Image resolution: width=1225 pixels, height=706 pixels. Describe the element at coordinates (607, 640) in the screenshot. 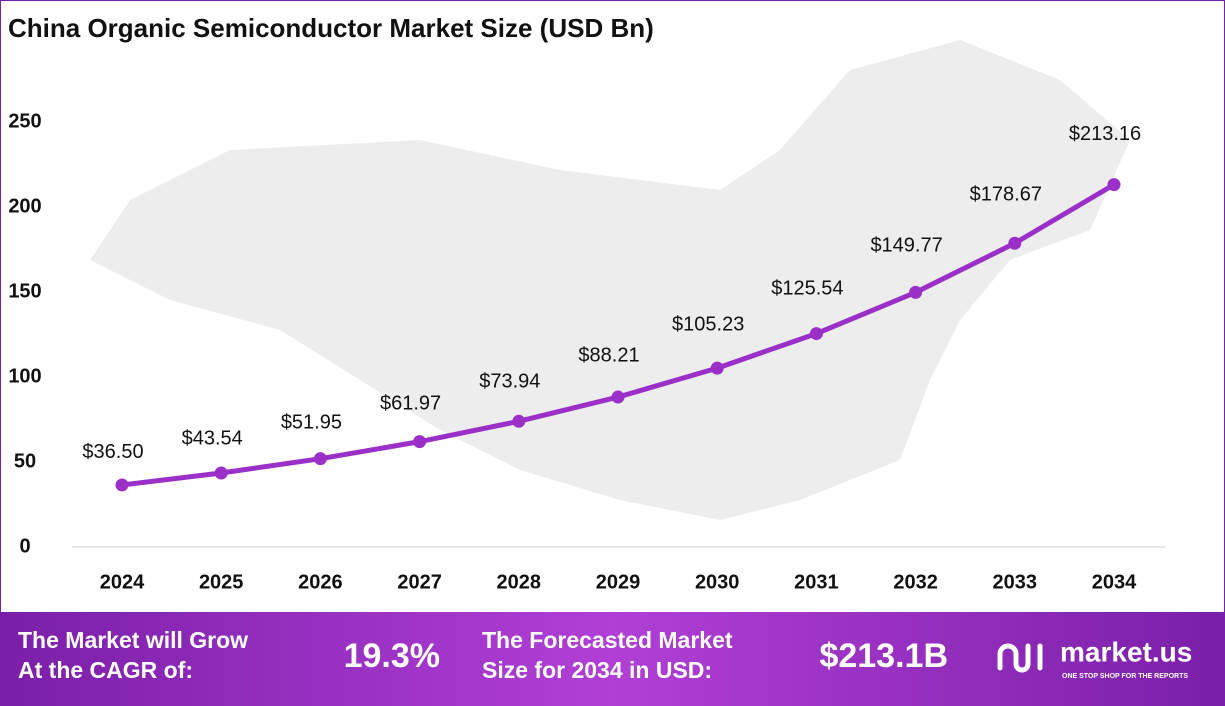

I see `forecast-label: The Forecasted Market` at that location.